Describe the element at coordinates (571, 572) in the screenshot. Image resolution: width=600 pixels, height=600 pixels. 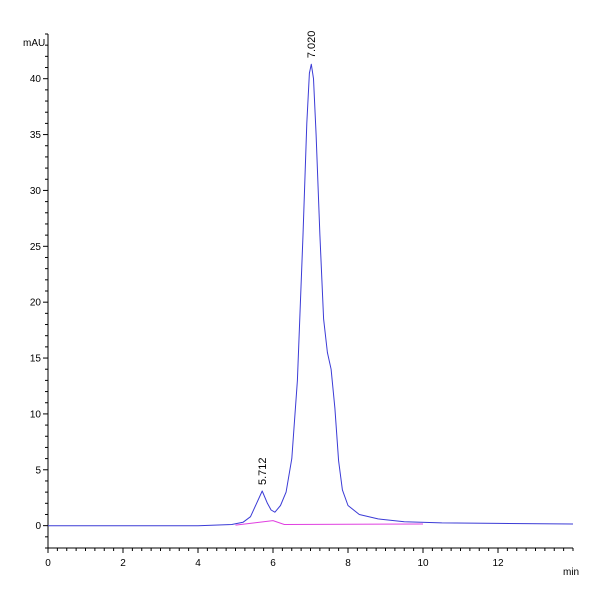
I see `x-axis-label: min` at that location.